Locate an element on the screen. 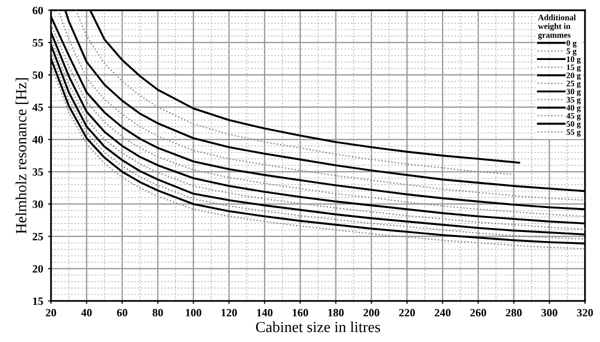 The image size is (600, 342). legend-label: 40 g is located at coordinates (573, 108).